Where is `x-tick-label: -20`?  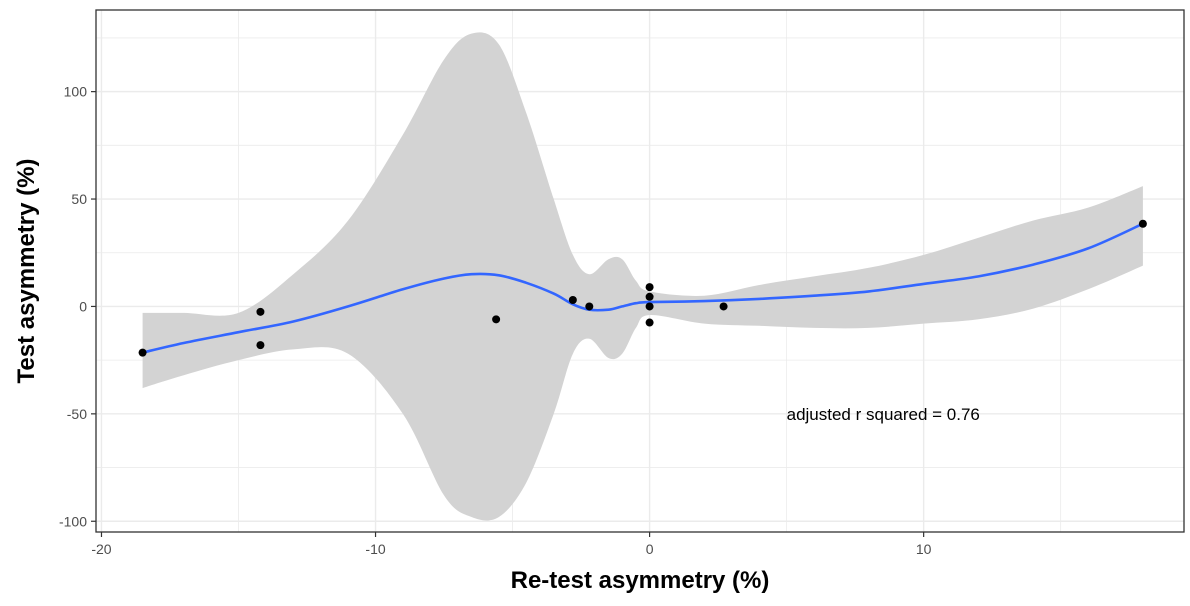 x-tick-label: -20 is located at coordinates (101, 549).